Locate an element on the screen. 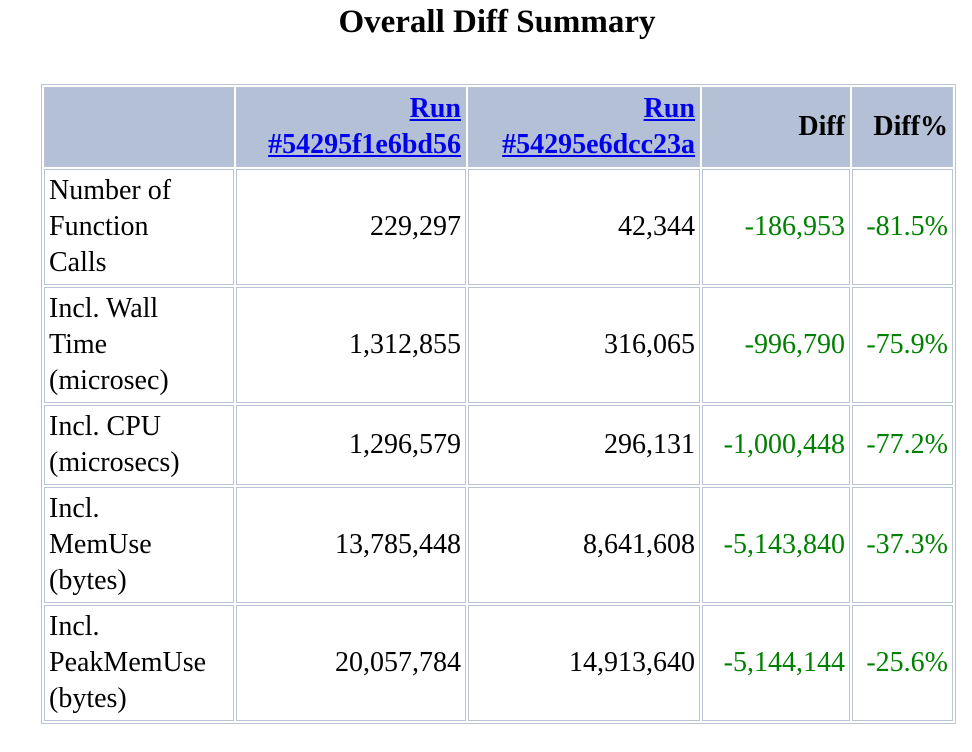  run1-link-line1: Run is located at coordinates (435, 108).